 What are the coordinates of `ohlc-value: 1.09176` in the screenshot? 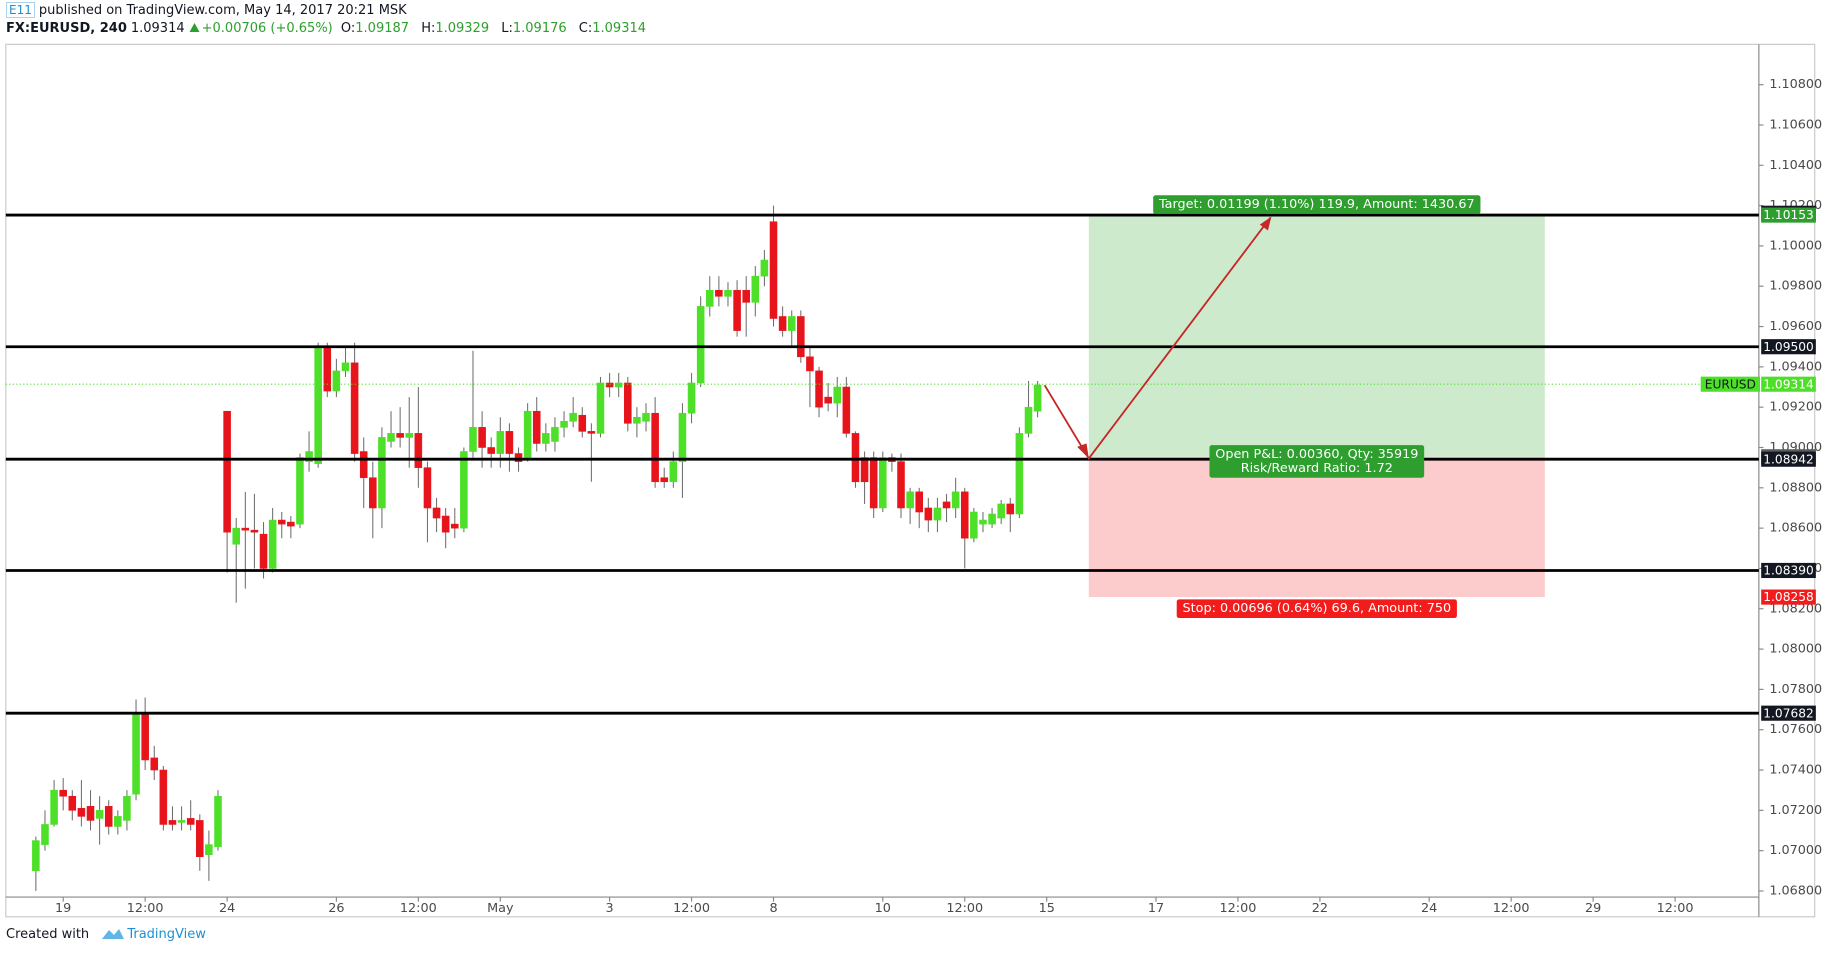 It's located at (539, 28).